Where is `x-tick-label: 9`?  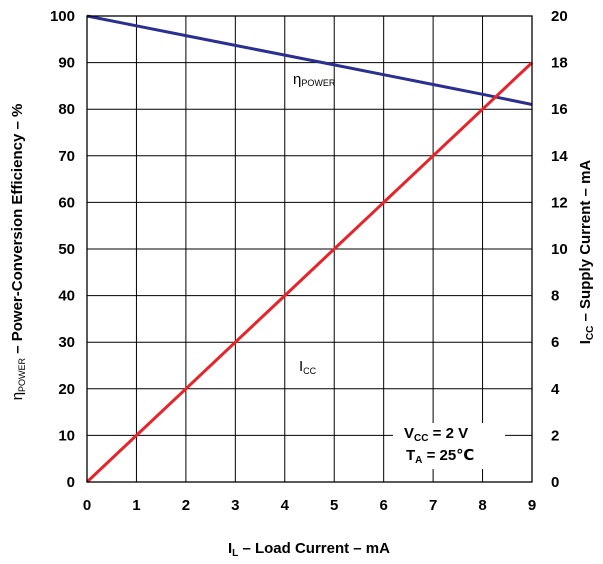 x-tick-label: 9 is located at coordinates (532, 505).